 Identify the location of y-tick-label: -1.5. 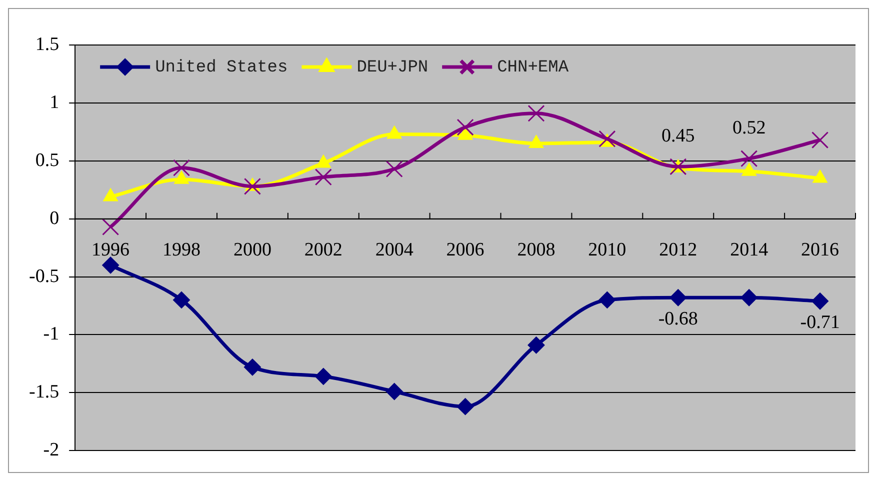
(44, 392).